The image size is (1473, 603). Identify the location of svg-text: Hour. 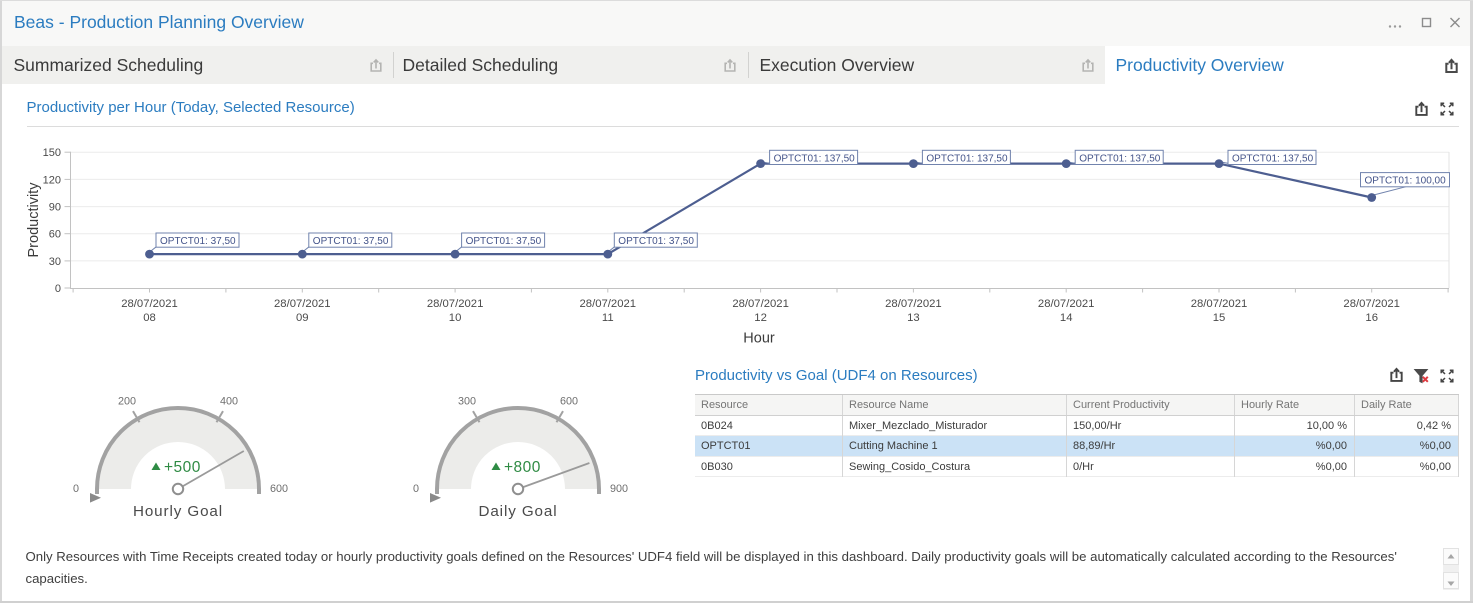
(759, 339).